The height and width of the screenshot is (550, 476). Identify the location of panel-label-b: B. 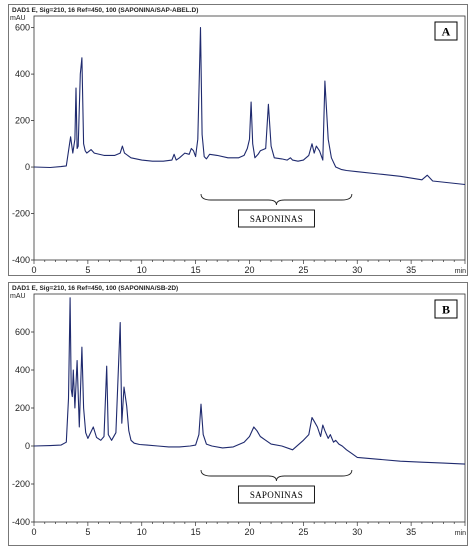
(446, 310).